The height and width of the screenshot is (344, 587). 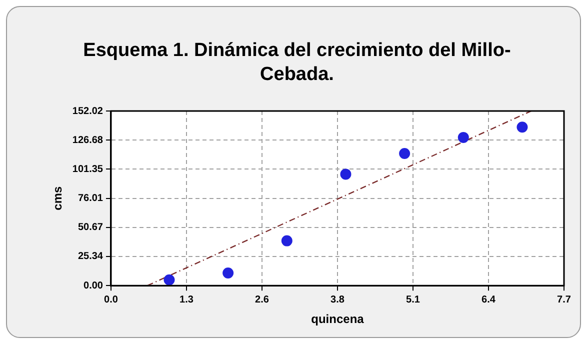 I want to click on x-axis-title: quincena, so click(x=337, y=319).